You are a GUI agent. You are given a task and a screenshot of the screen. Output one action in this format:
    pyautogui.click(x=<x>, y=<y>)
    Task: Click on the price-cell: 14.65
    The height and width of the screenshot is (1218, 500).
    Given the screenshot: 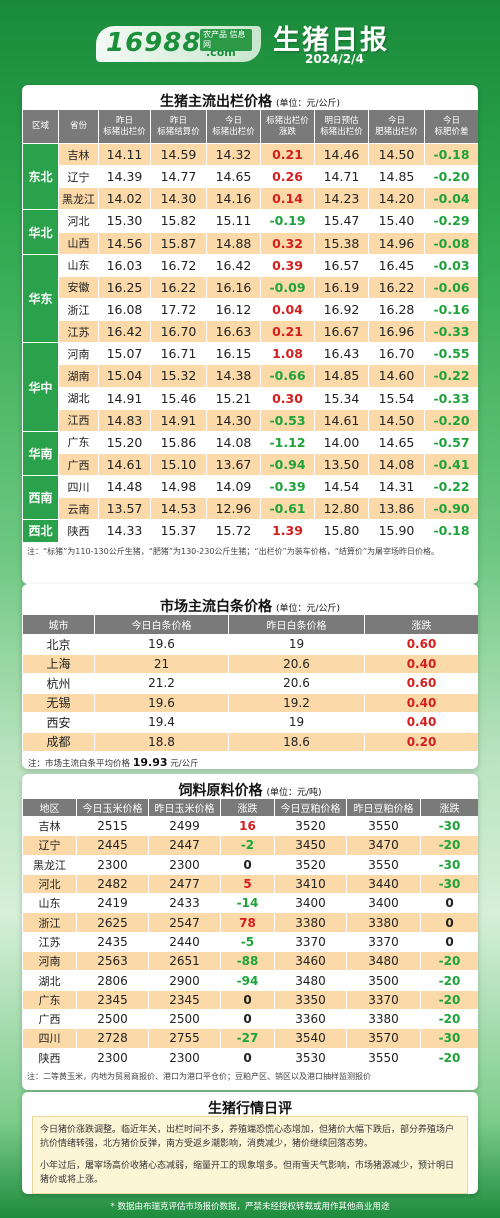 What is the action you would take?
    pyautogui.click(x=233, y=177)
    